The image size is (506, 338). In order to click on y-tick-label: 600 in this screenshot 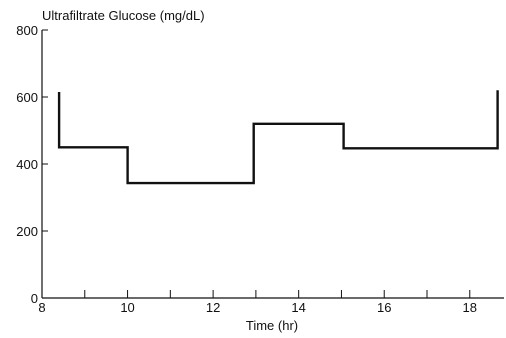, I will do `click(27, 97)`.